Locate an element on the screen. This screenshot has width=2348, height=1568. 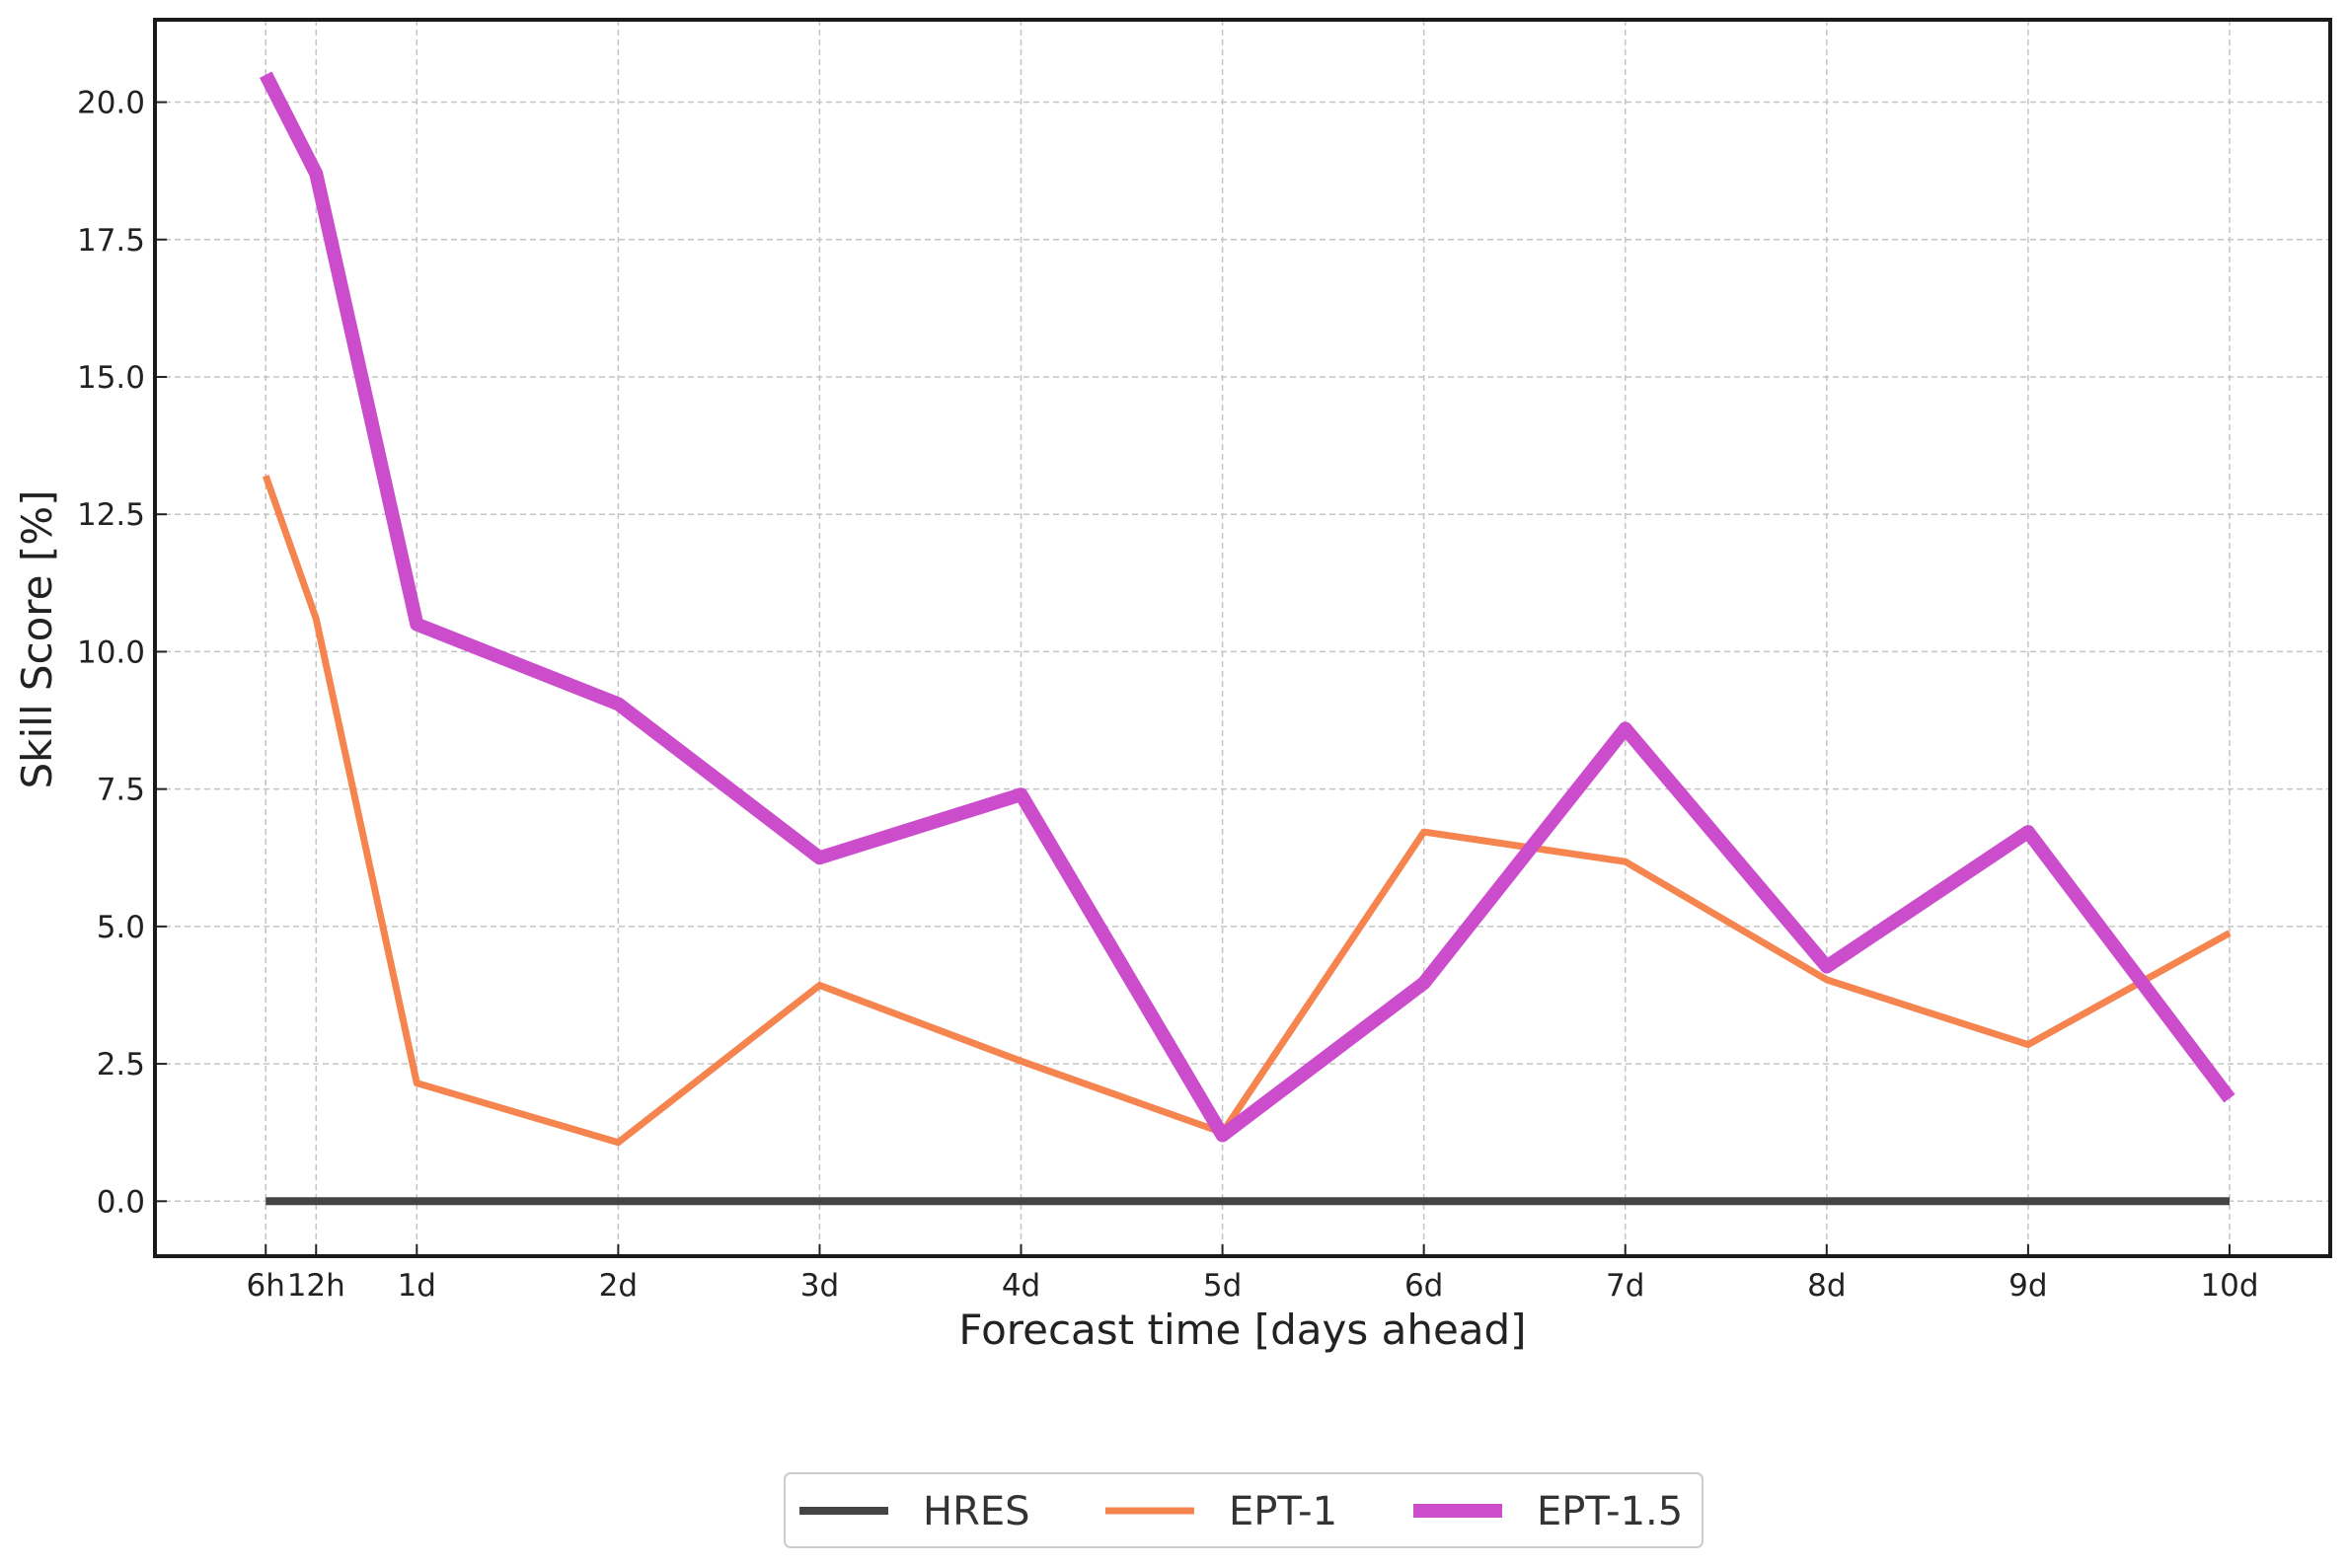
x-axis-title: Forecast time [days ahead] is located at coordinates (1242, 1330).